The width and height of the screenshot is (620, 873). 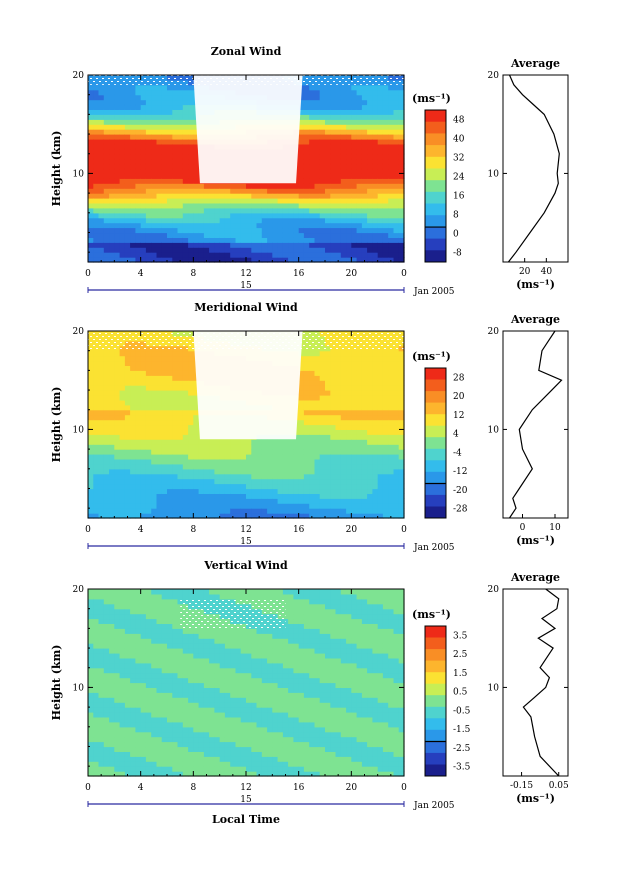 I want to click on panel-title: Zonal Wind, so click(x=246, y=51).